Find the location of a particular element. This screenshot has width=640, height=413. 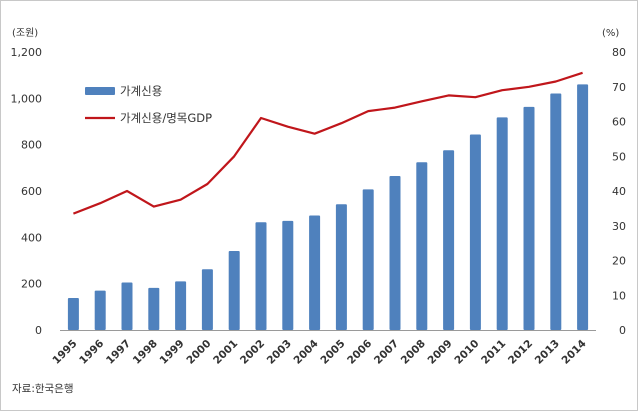

x-tick-label: 2001 is located at coordinates (225, 352).